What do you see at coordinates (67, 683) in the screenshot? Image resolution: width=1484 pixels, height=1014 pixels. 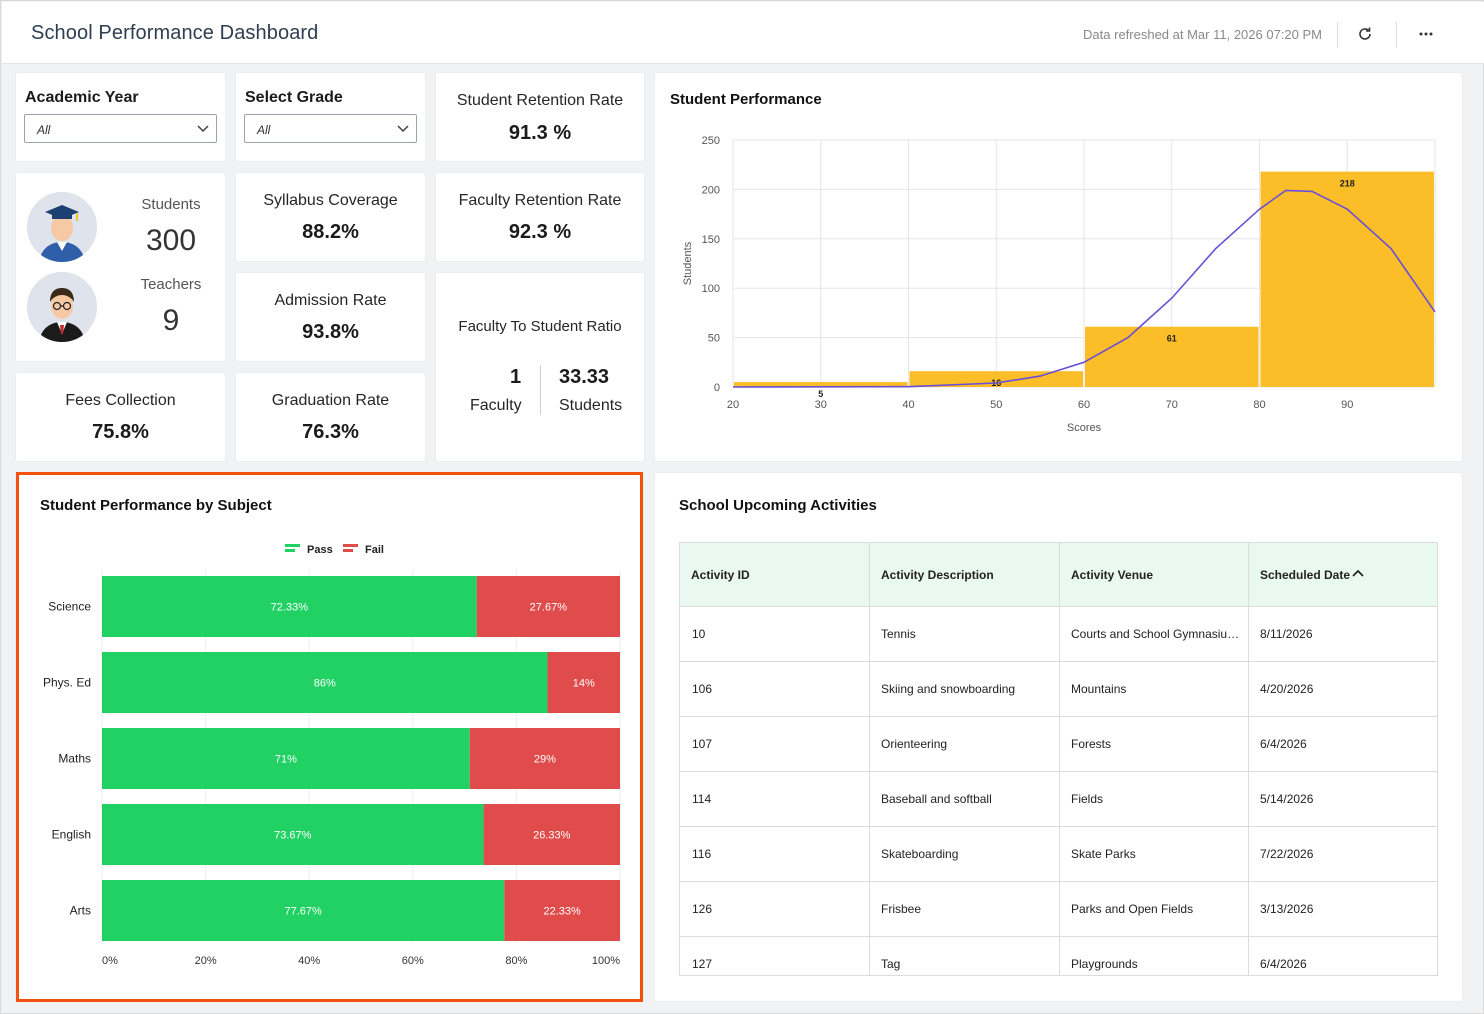 I see `category-label: Phys. Ed` at bounding box center [67, 683].